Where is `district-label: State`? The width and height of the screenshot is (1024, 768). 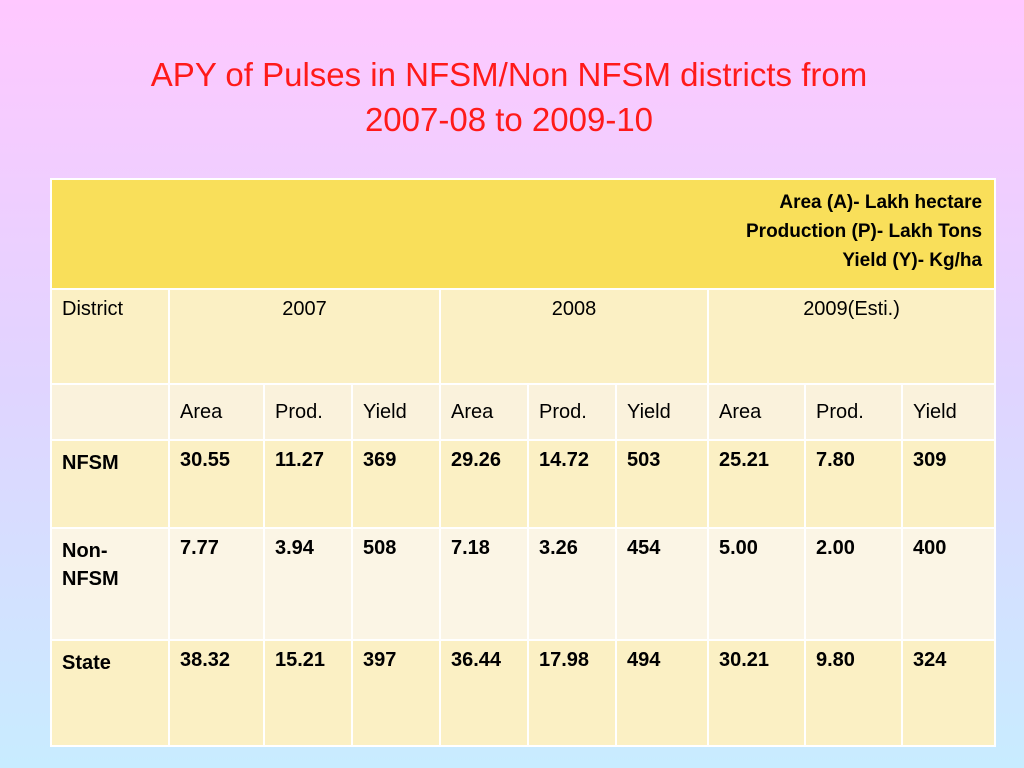 district-label: State is located at coordinates (110, 693).